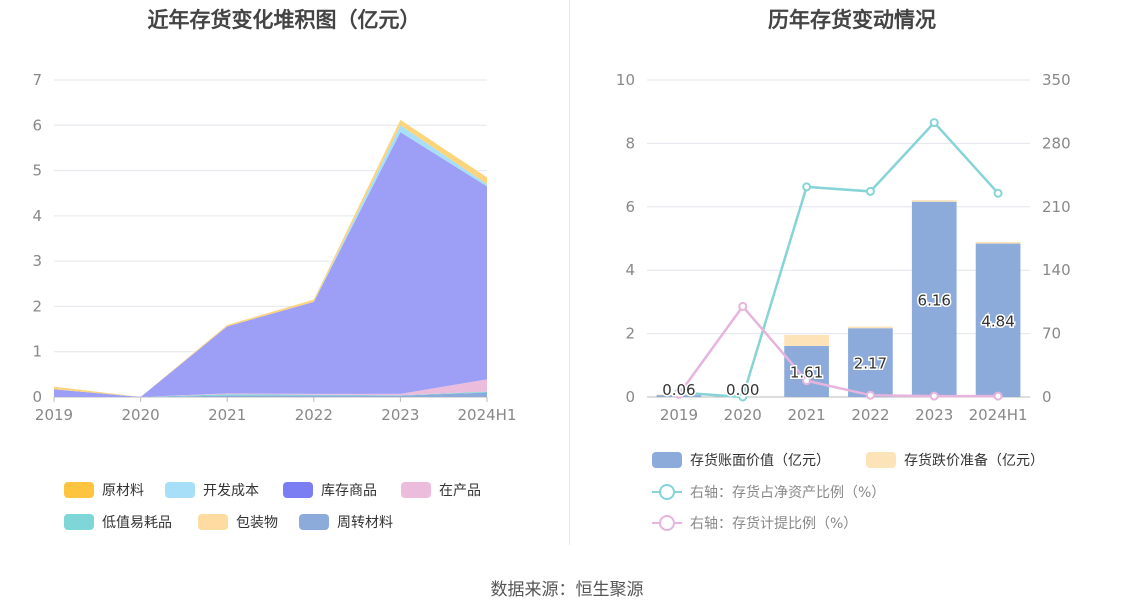  Describe the element at coordinates (137, 523) in the screenshot. I see `legend-label: 低值易耗品` at that location.